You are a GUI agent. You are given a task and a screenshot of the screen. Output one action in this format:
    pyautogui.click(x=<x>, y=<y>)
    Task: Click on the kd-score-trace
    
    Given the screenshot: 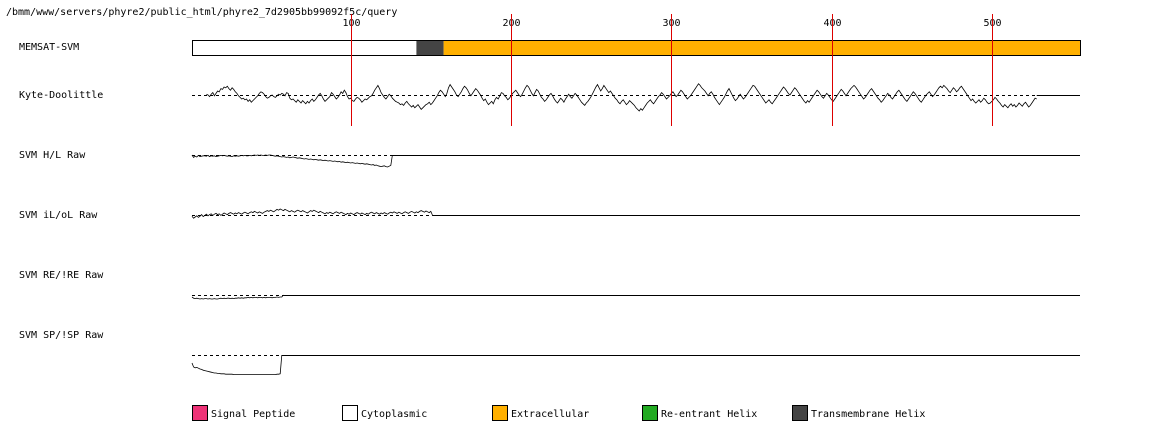 What is the action you would take?
    pyautogui.click(x=621, y=97)
    